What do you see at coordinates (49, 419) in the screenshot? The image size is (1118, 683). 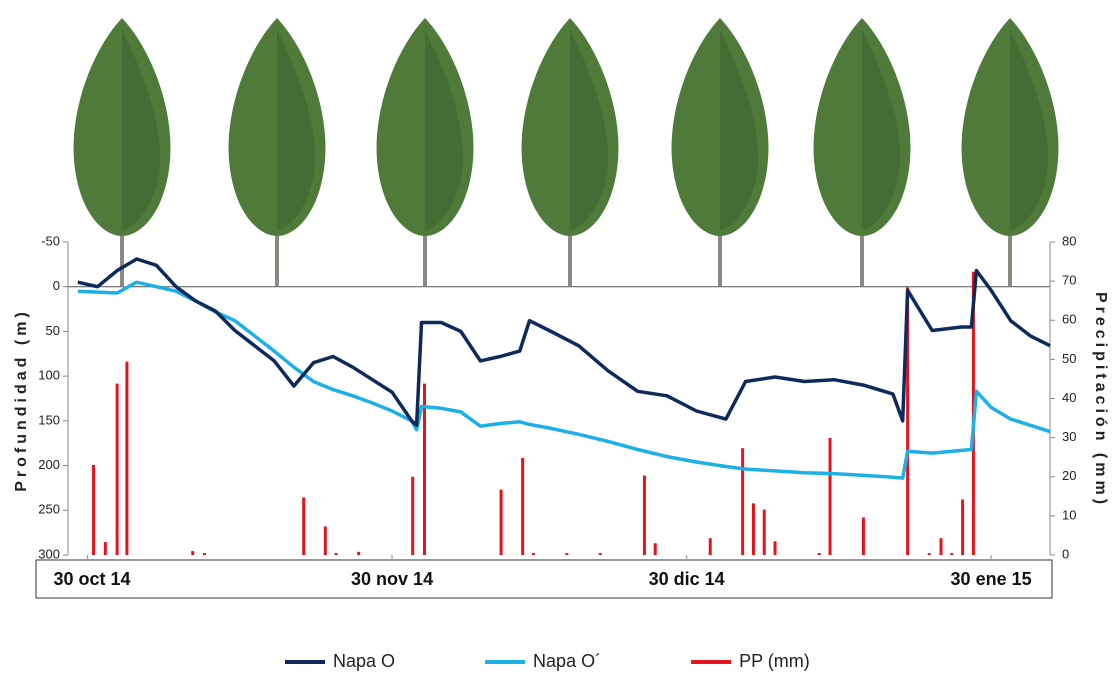 I see `y-tick-label: 150` at bounding box center [49, 419].